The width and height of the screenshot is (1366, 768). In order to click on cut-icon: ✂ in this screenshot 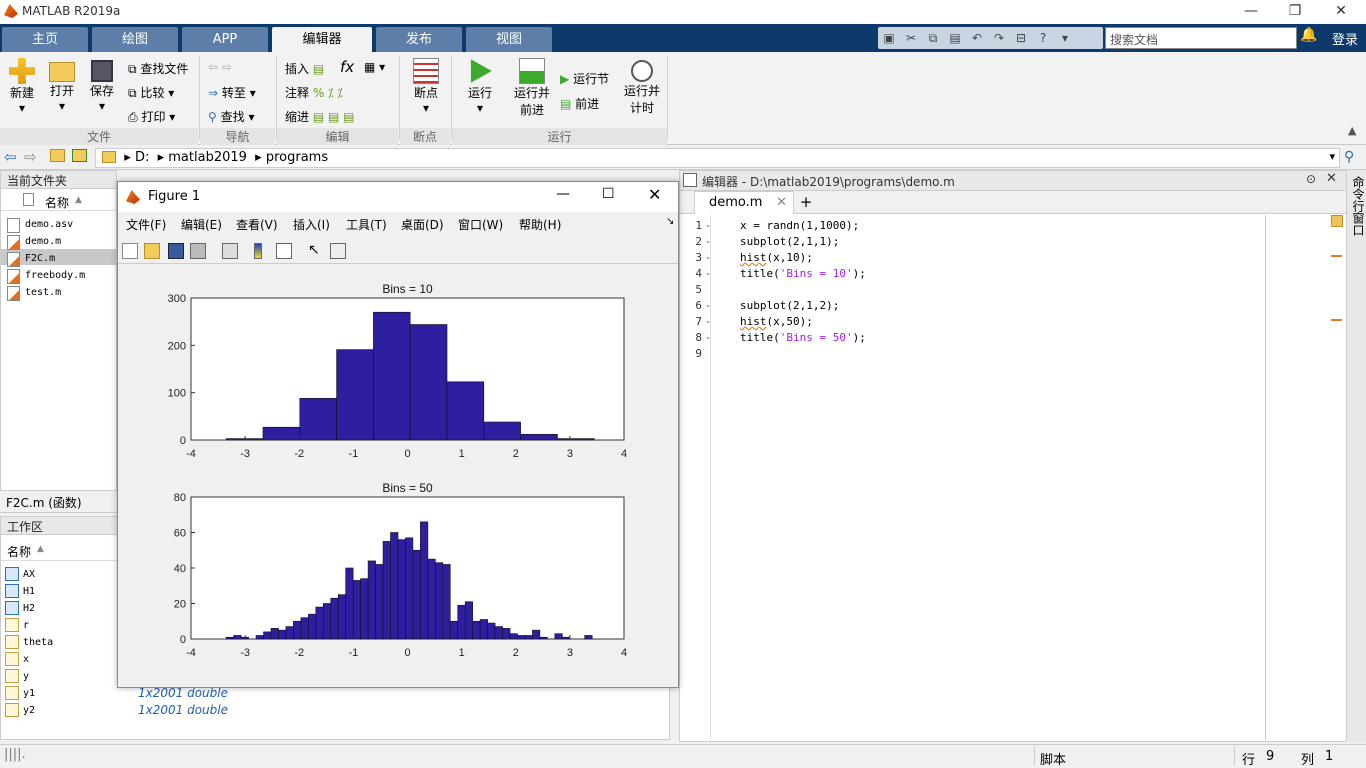, I will do `click(911, 38)`.